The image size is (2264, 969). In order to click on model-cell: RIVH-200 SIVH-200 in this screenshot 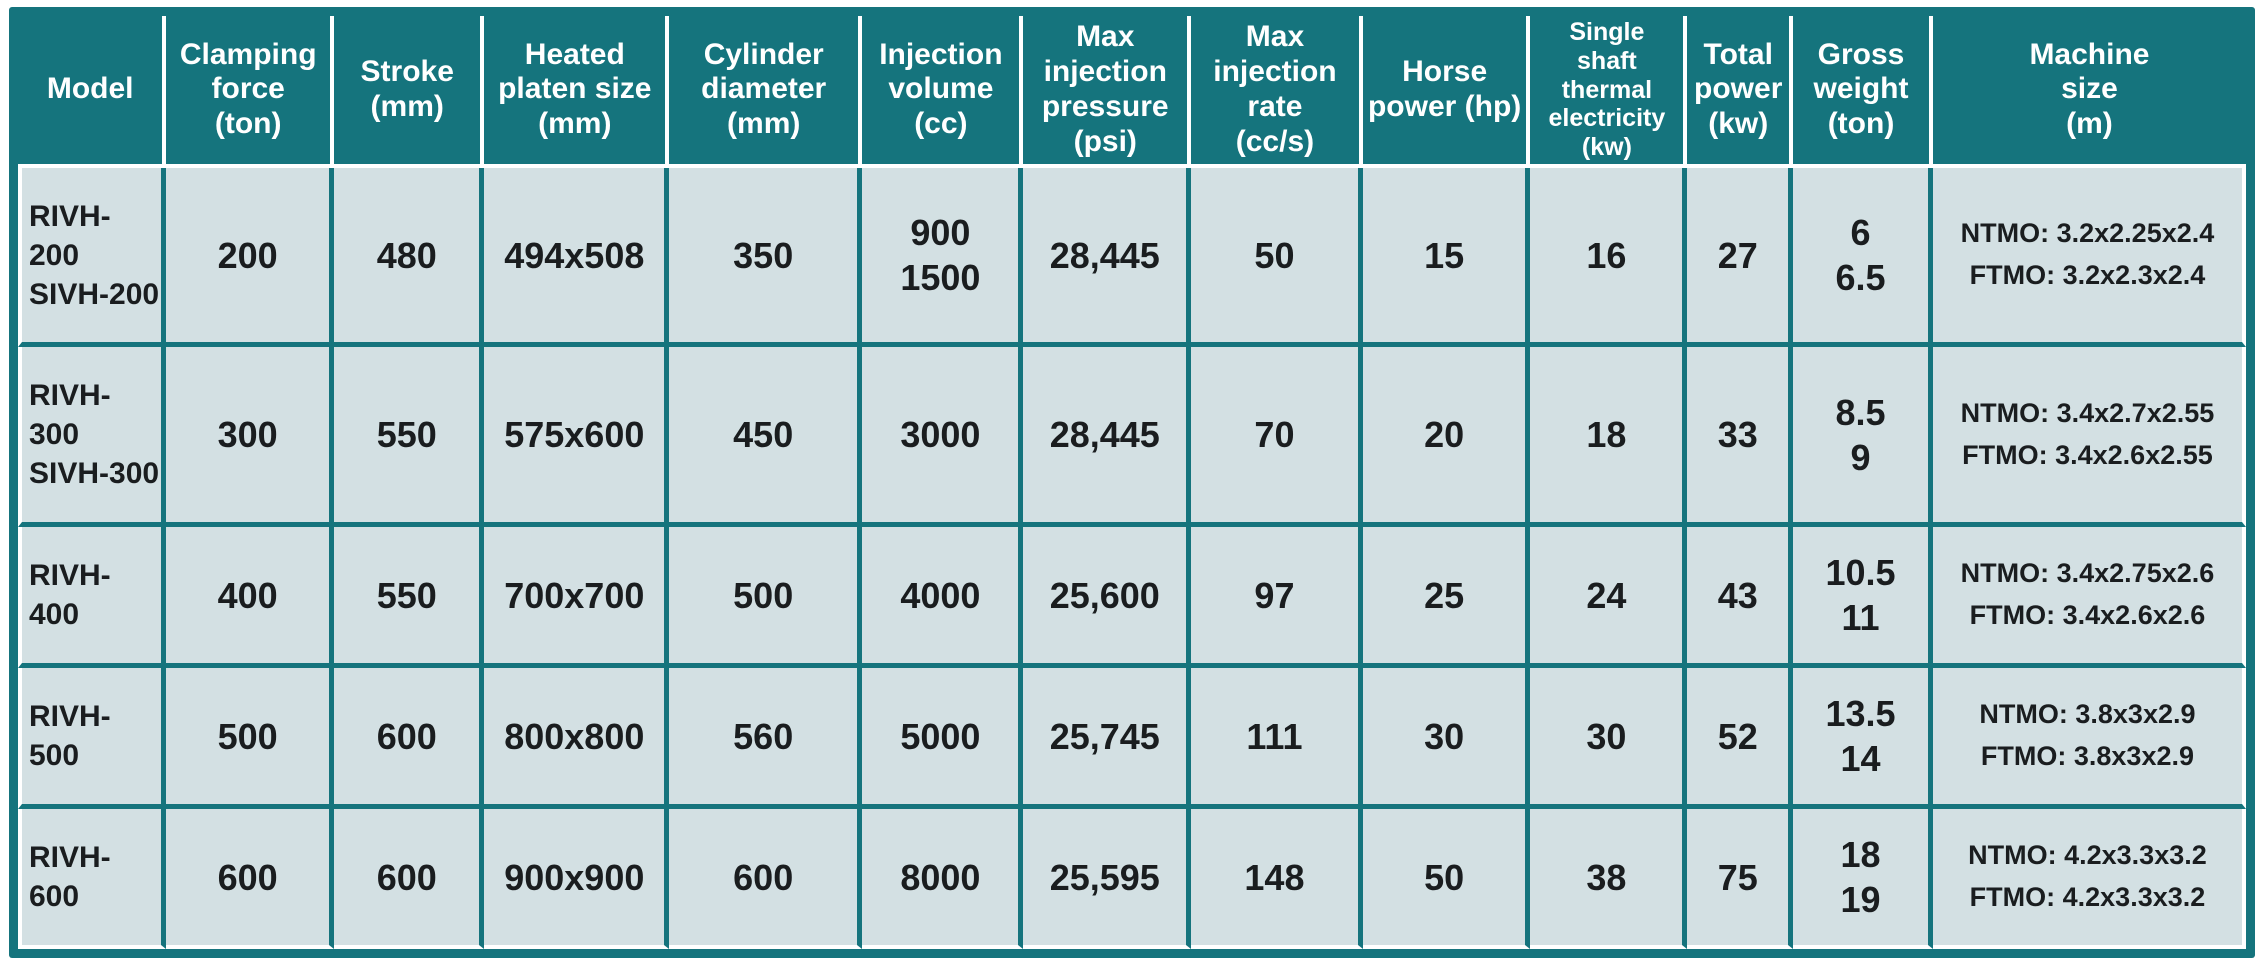, I will do `click(92, 257)`.